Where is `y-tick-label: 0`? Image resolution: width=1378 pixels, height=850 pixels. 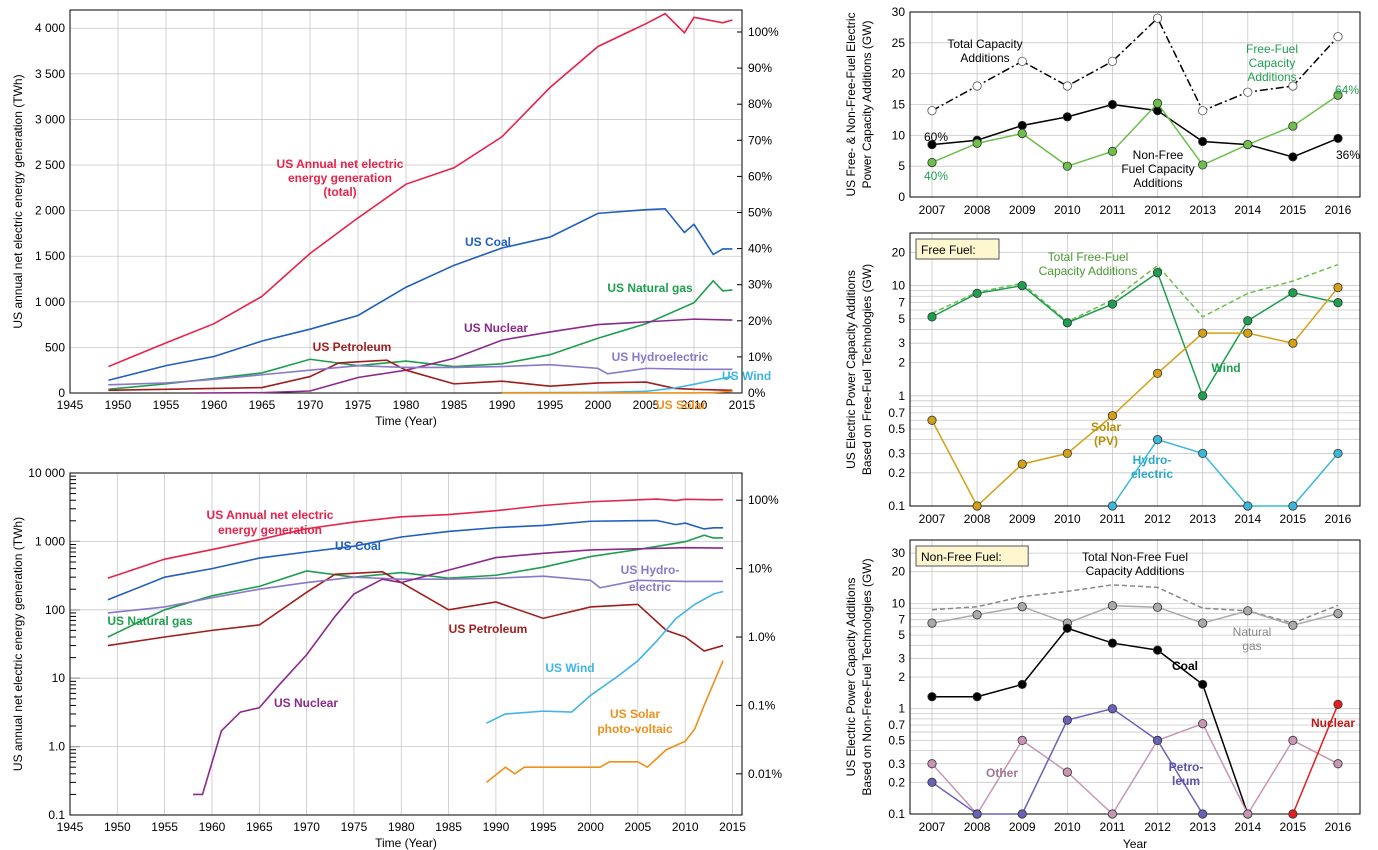
y-tick-label: 0 is located at coordinates (61, 393).